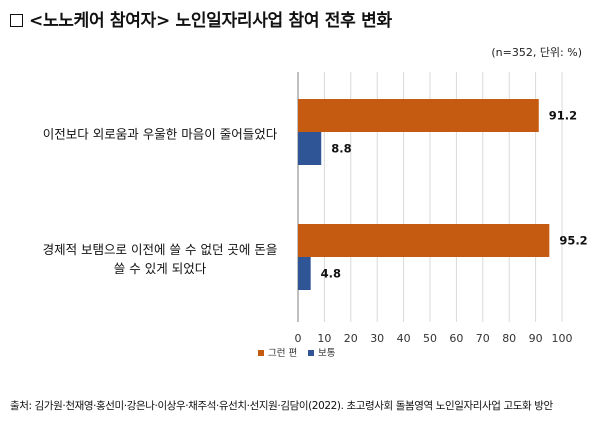  What do you see at coordinates (563, 116) in the screenshot?
I see `data-label: 91.2` at bounding box center [563, 116].